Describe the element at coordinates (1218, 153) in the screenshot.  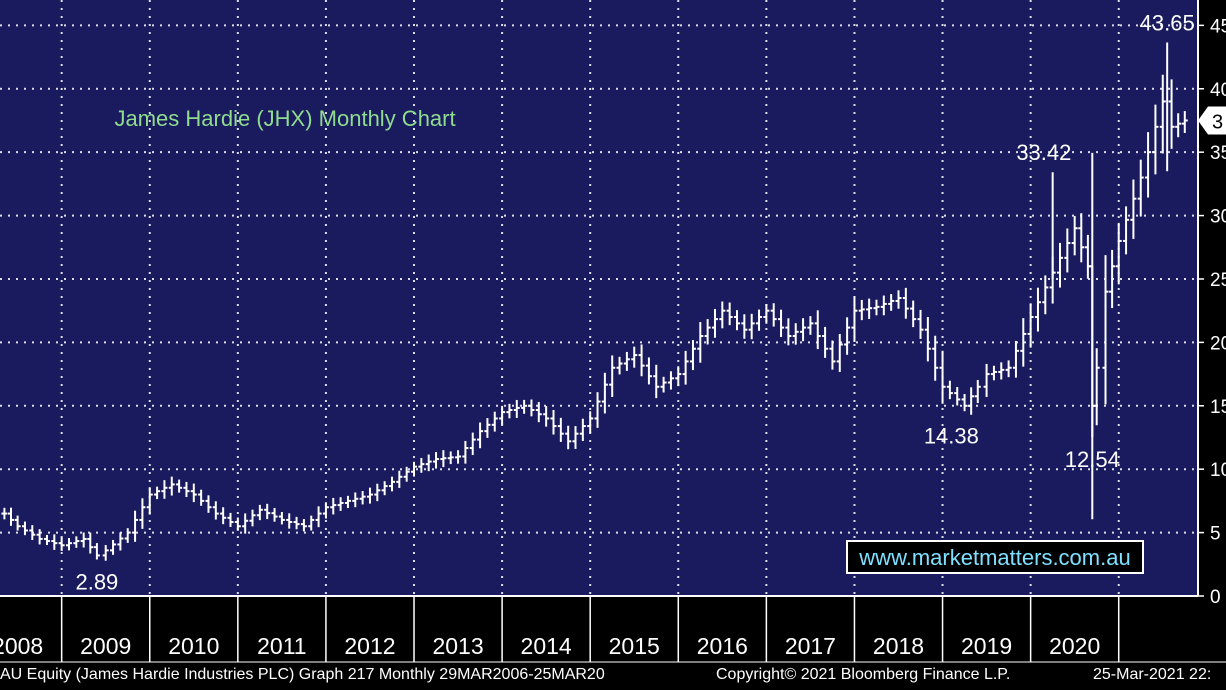
I see `y-tick-label: 35` at that location.